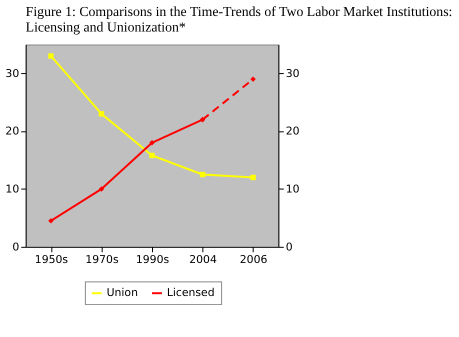  What do you see at coordinates (190, 293) in the screenshot?
I see `legend-label: Licensed` at bounding box center [190, 293].